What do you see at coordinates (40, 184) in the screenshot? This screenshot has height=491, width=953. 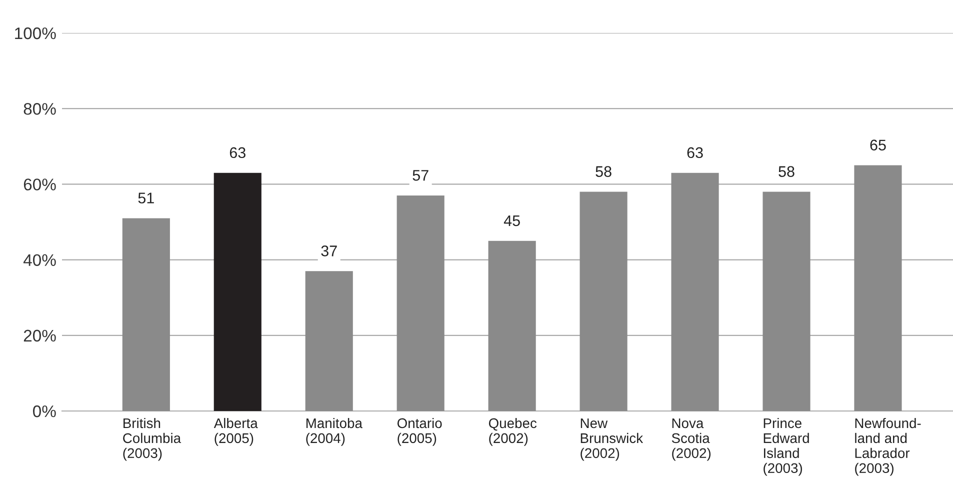 I see `y-tick-label: 60%` at bounding box center [40, 184].